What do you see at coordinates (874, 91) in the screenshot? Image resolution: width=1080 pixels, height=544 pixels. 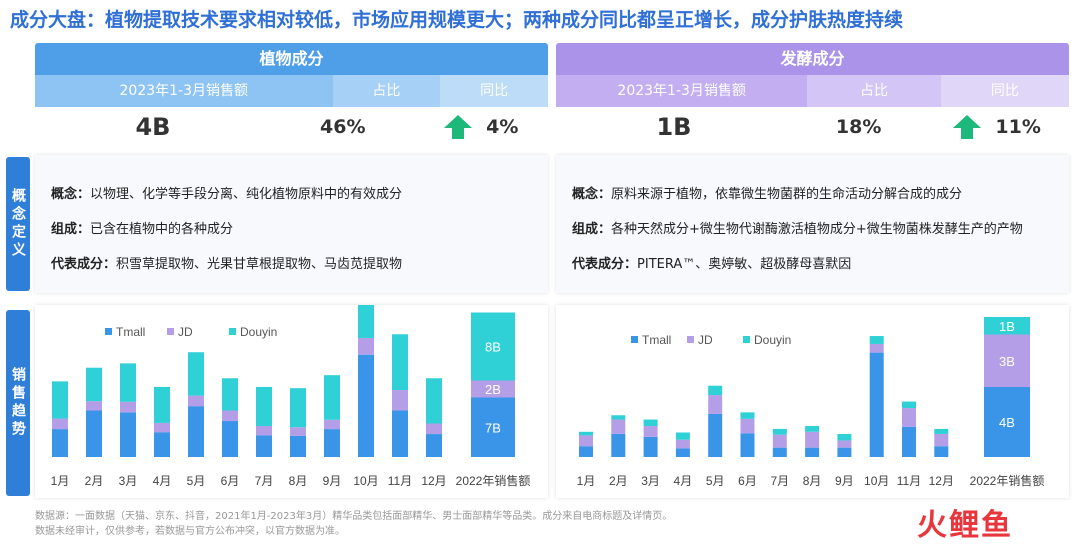 I see `ferment-col-share: 占比` at bounding box center [874, 91].